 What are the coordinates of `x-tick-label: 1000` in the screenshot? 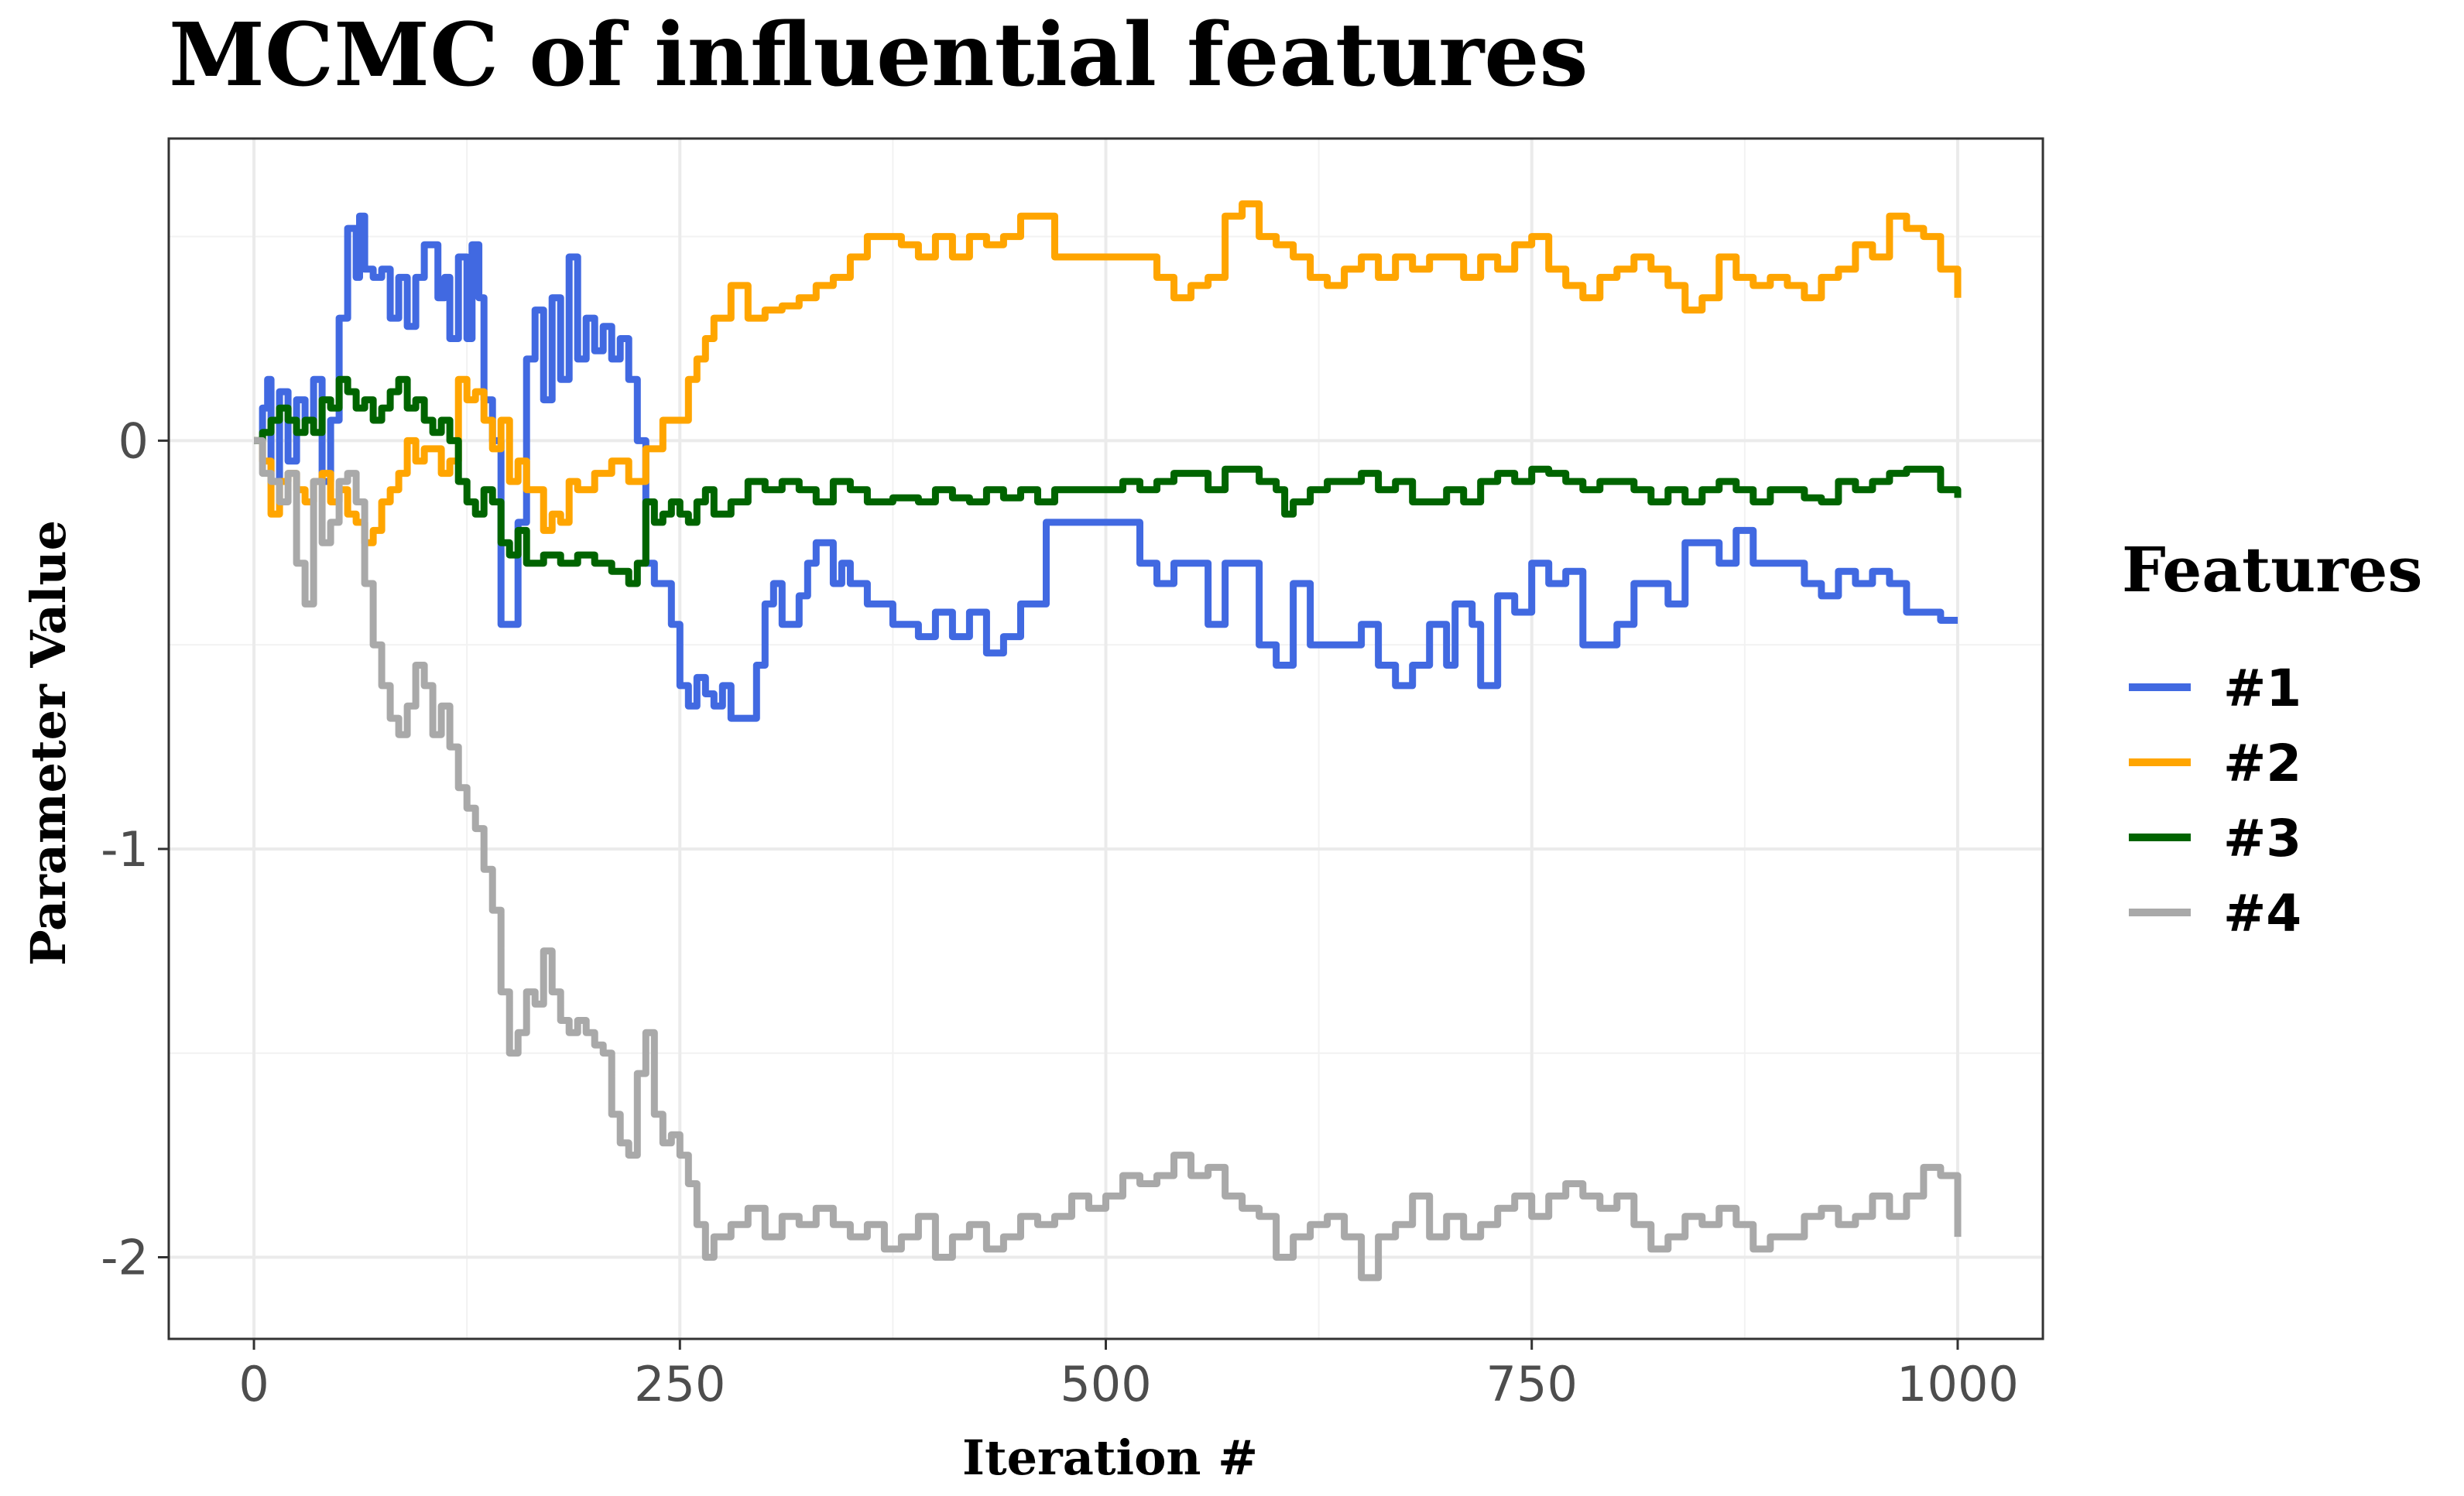 It's located at (1958, 1384).